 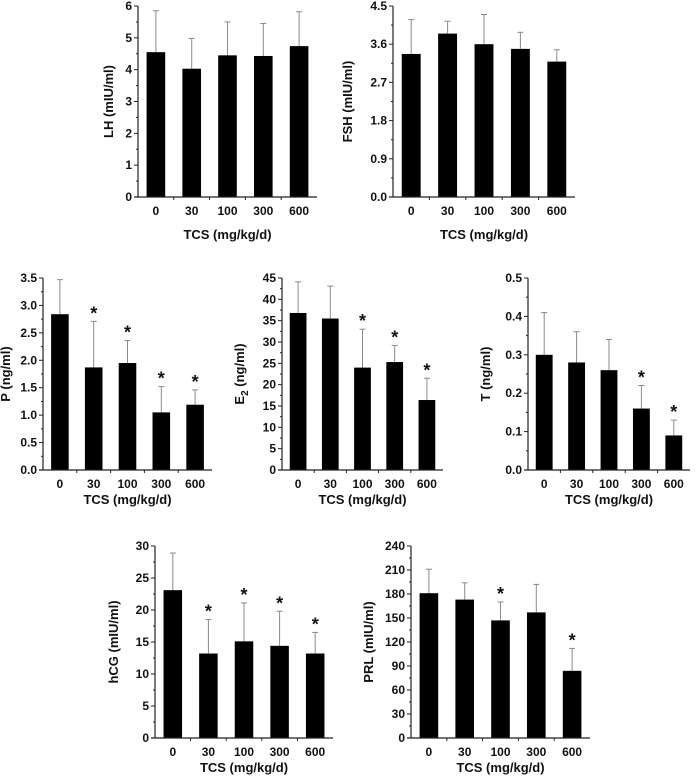 I want to click on y-tick-label: 0.3, so click(x=513, y=355).